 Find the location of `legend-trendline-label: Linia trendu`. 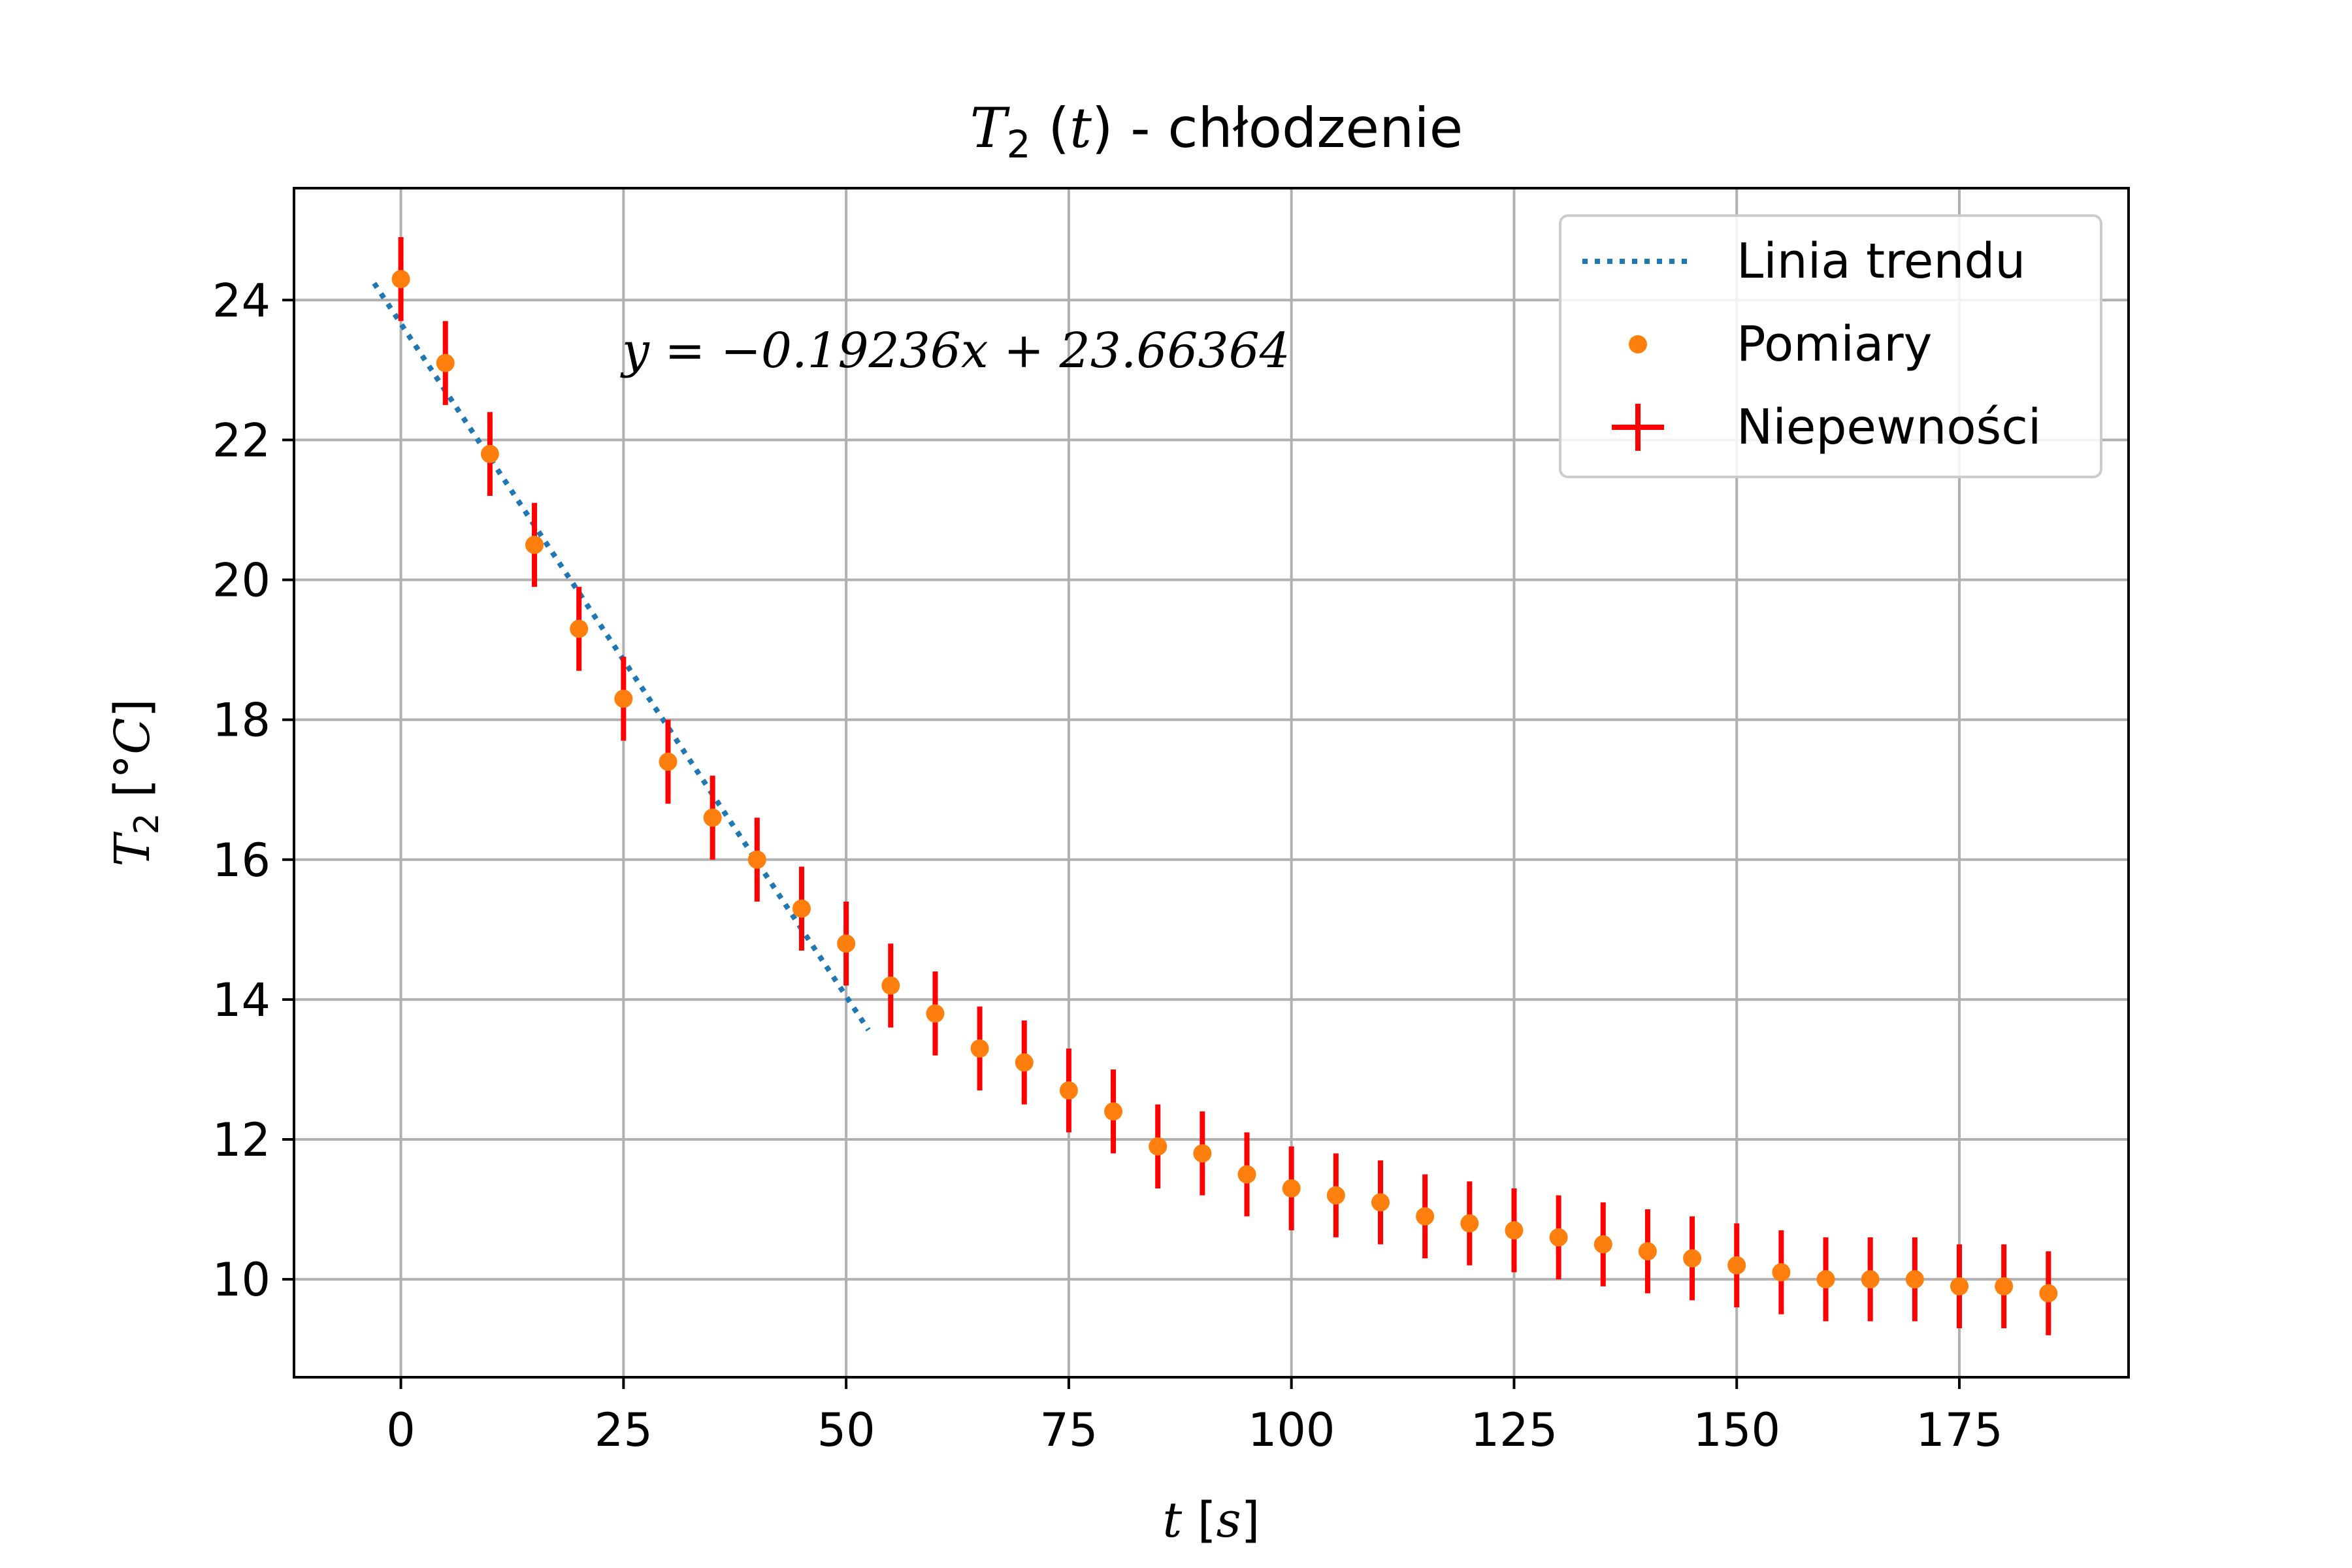

legend-trendline-label: Linia trendu is located at coordinates (1881, 261).